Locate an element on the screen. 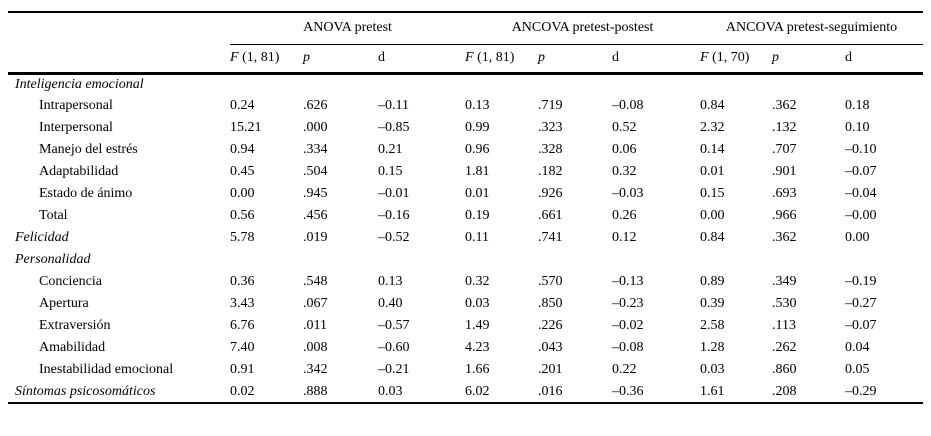 The image size is (931, 436). cell-value: 0.40 is located at coordinates (390, 303).